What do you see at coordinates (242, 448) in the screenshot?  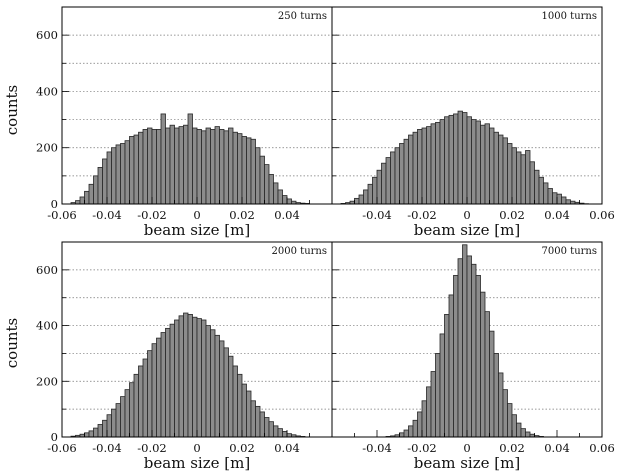 I see `x-tick-label: 0.02` at bounding box center [242, 448].